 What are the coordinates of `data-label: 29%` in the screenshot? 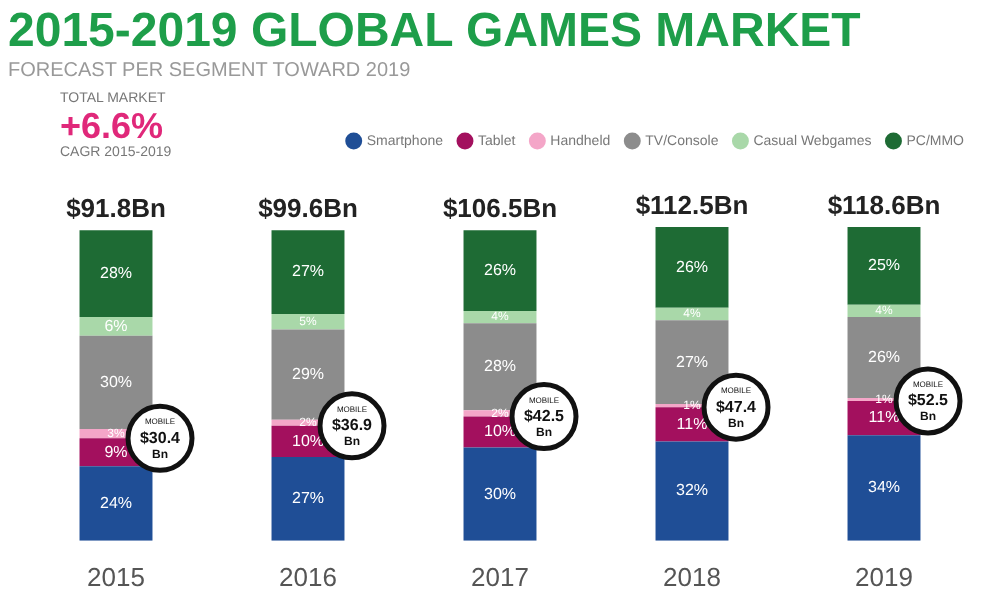 It's located at (308, 374).